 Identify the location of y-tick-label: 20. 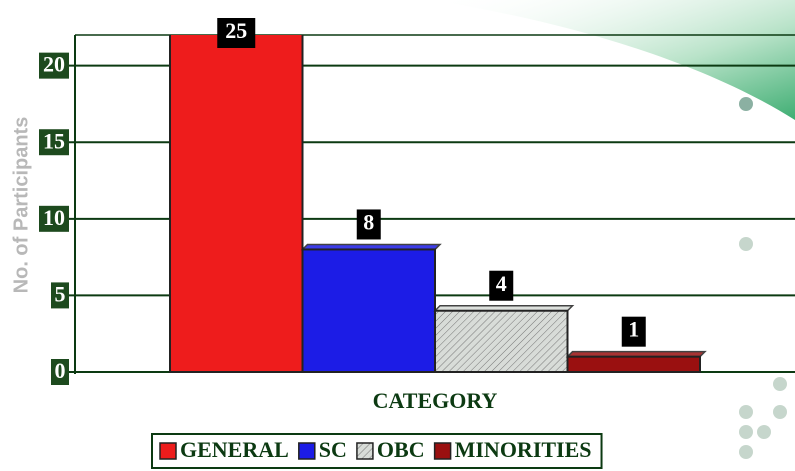
(54, 64).